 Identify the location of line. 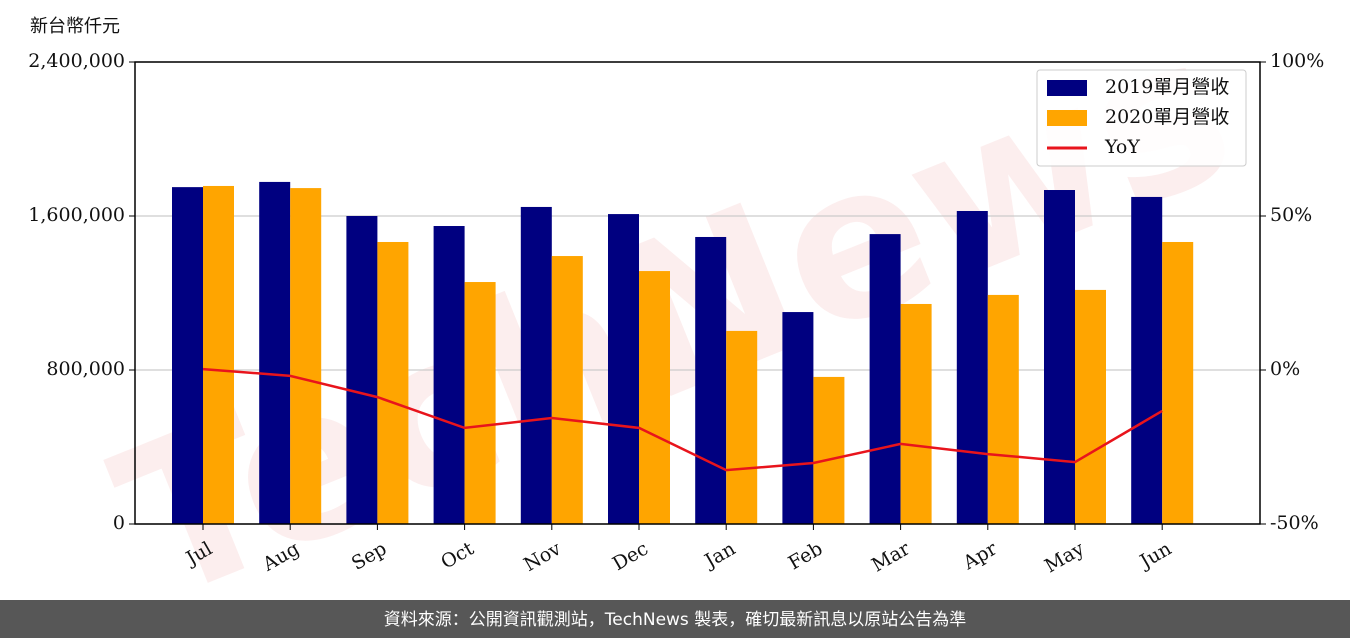
(682, 419).